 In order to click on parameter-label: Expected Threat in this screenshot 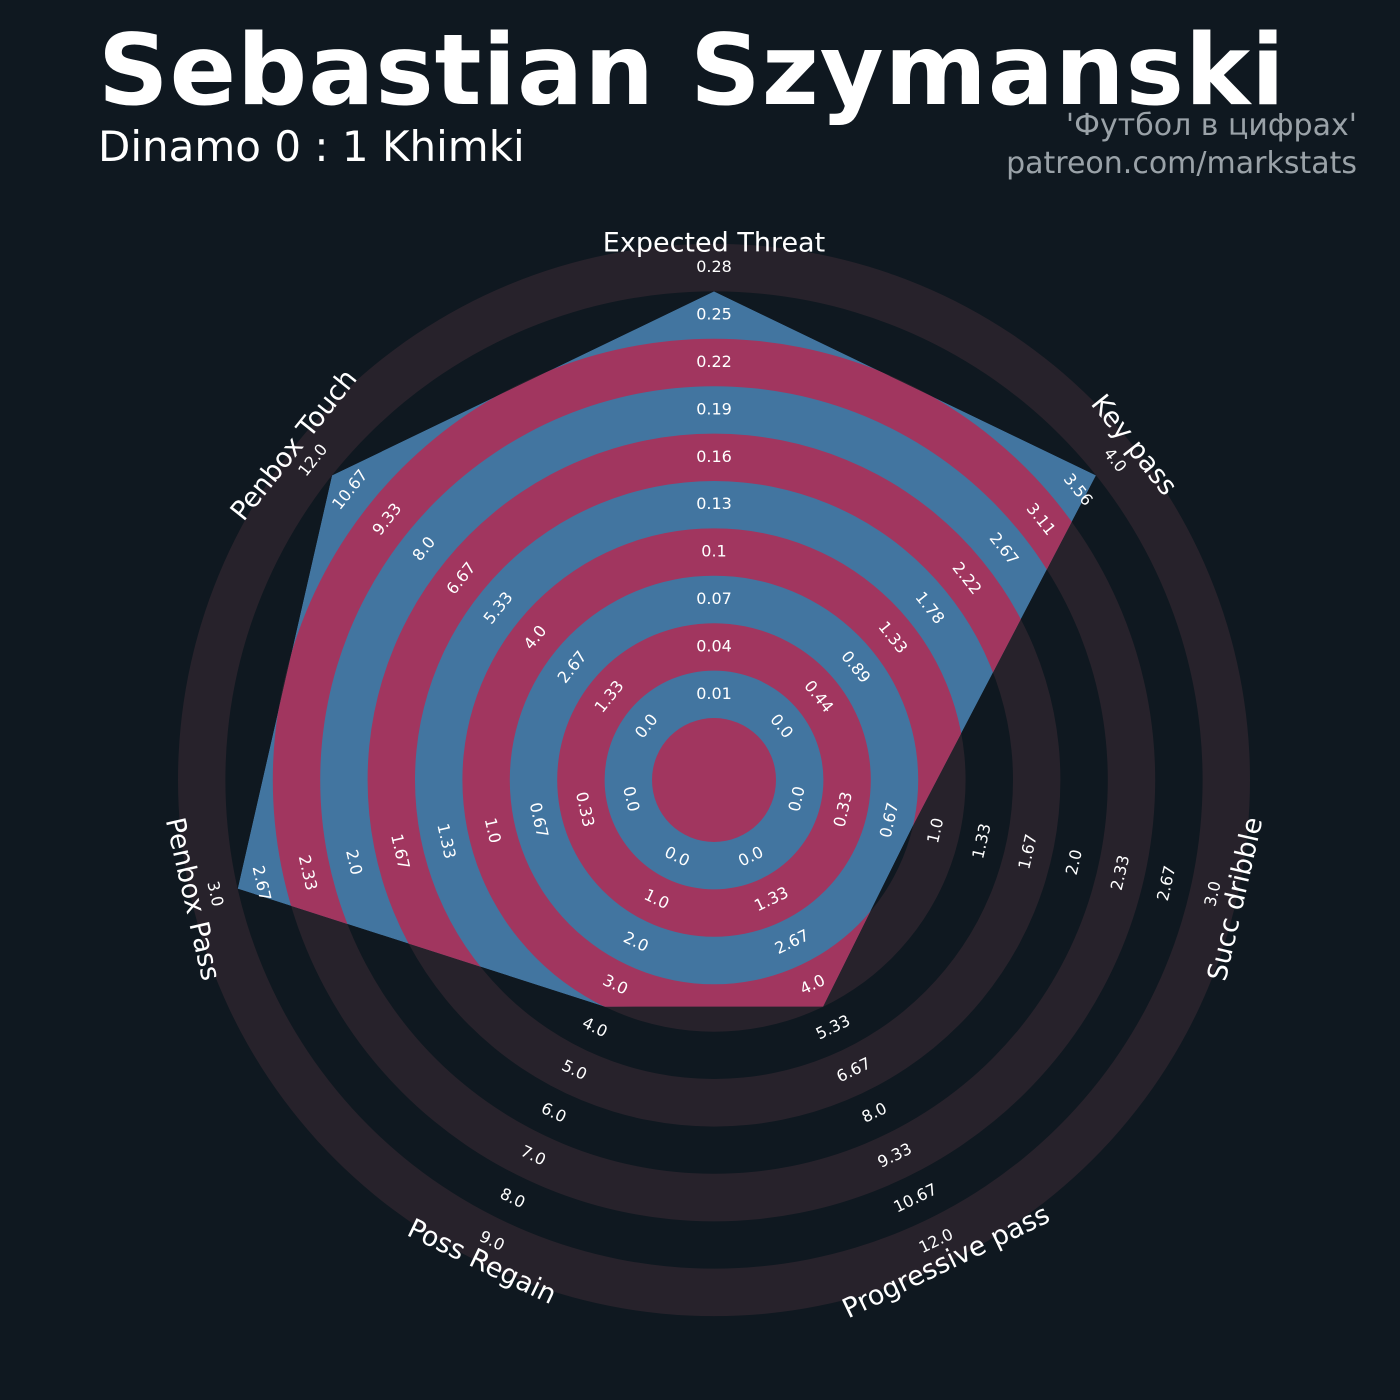, I will do `click(714, 243)`.